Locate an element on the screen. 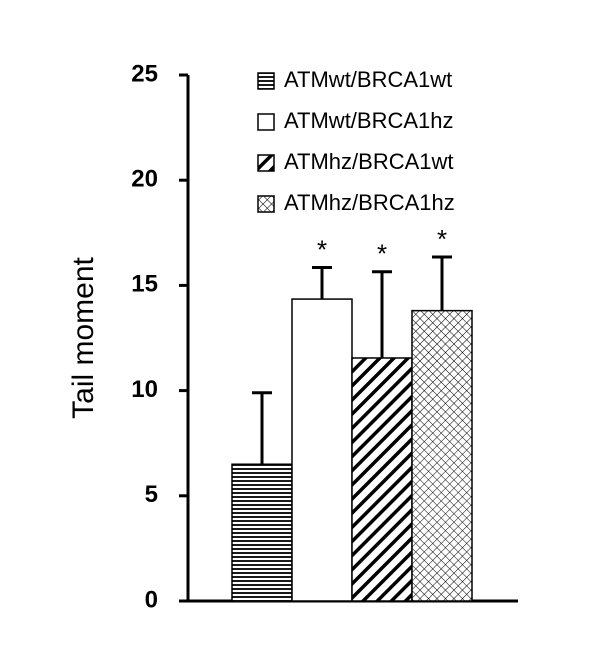 The width and height of the screenshot is (600, 657). y-tick-label: 5 is located at coordinates (151, 494).